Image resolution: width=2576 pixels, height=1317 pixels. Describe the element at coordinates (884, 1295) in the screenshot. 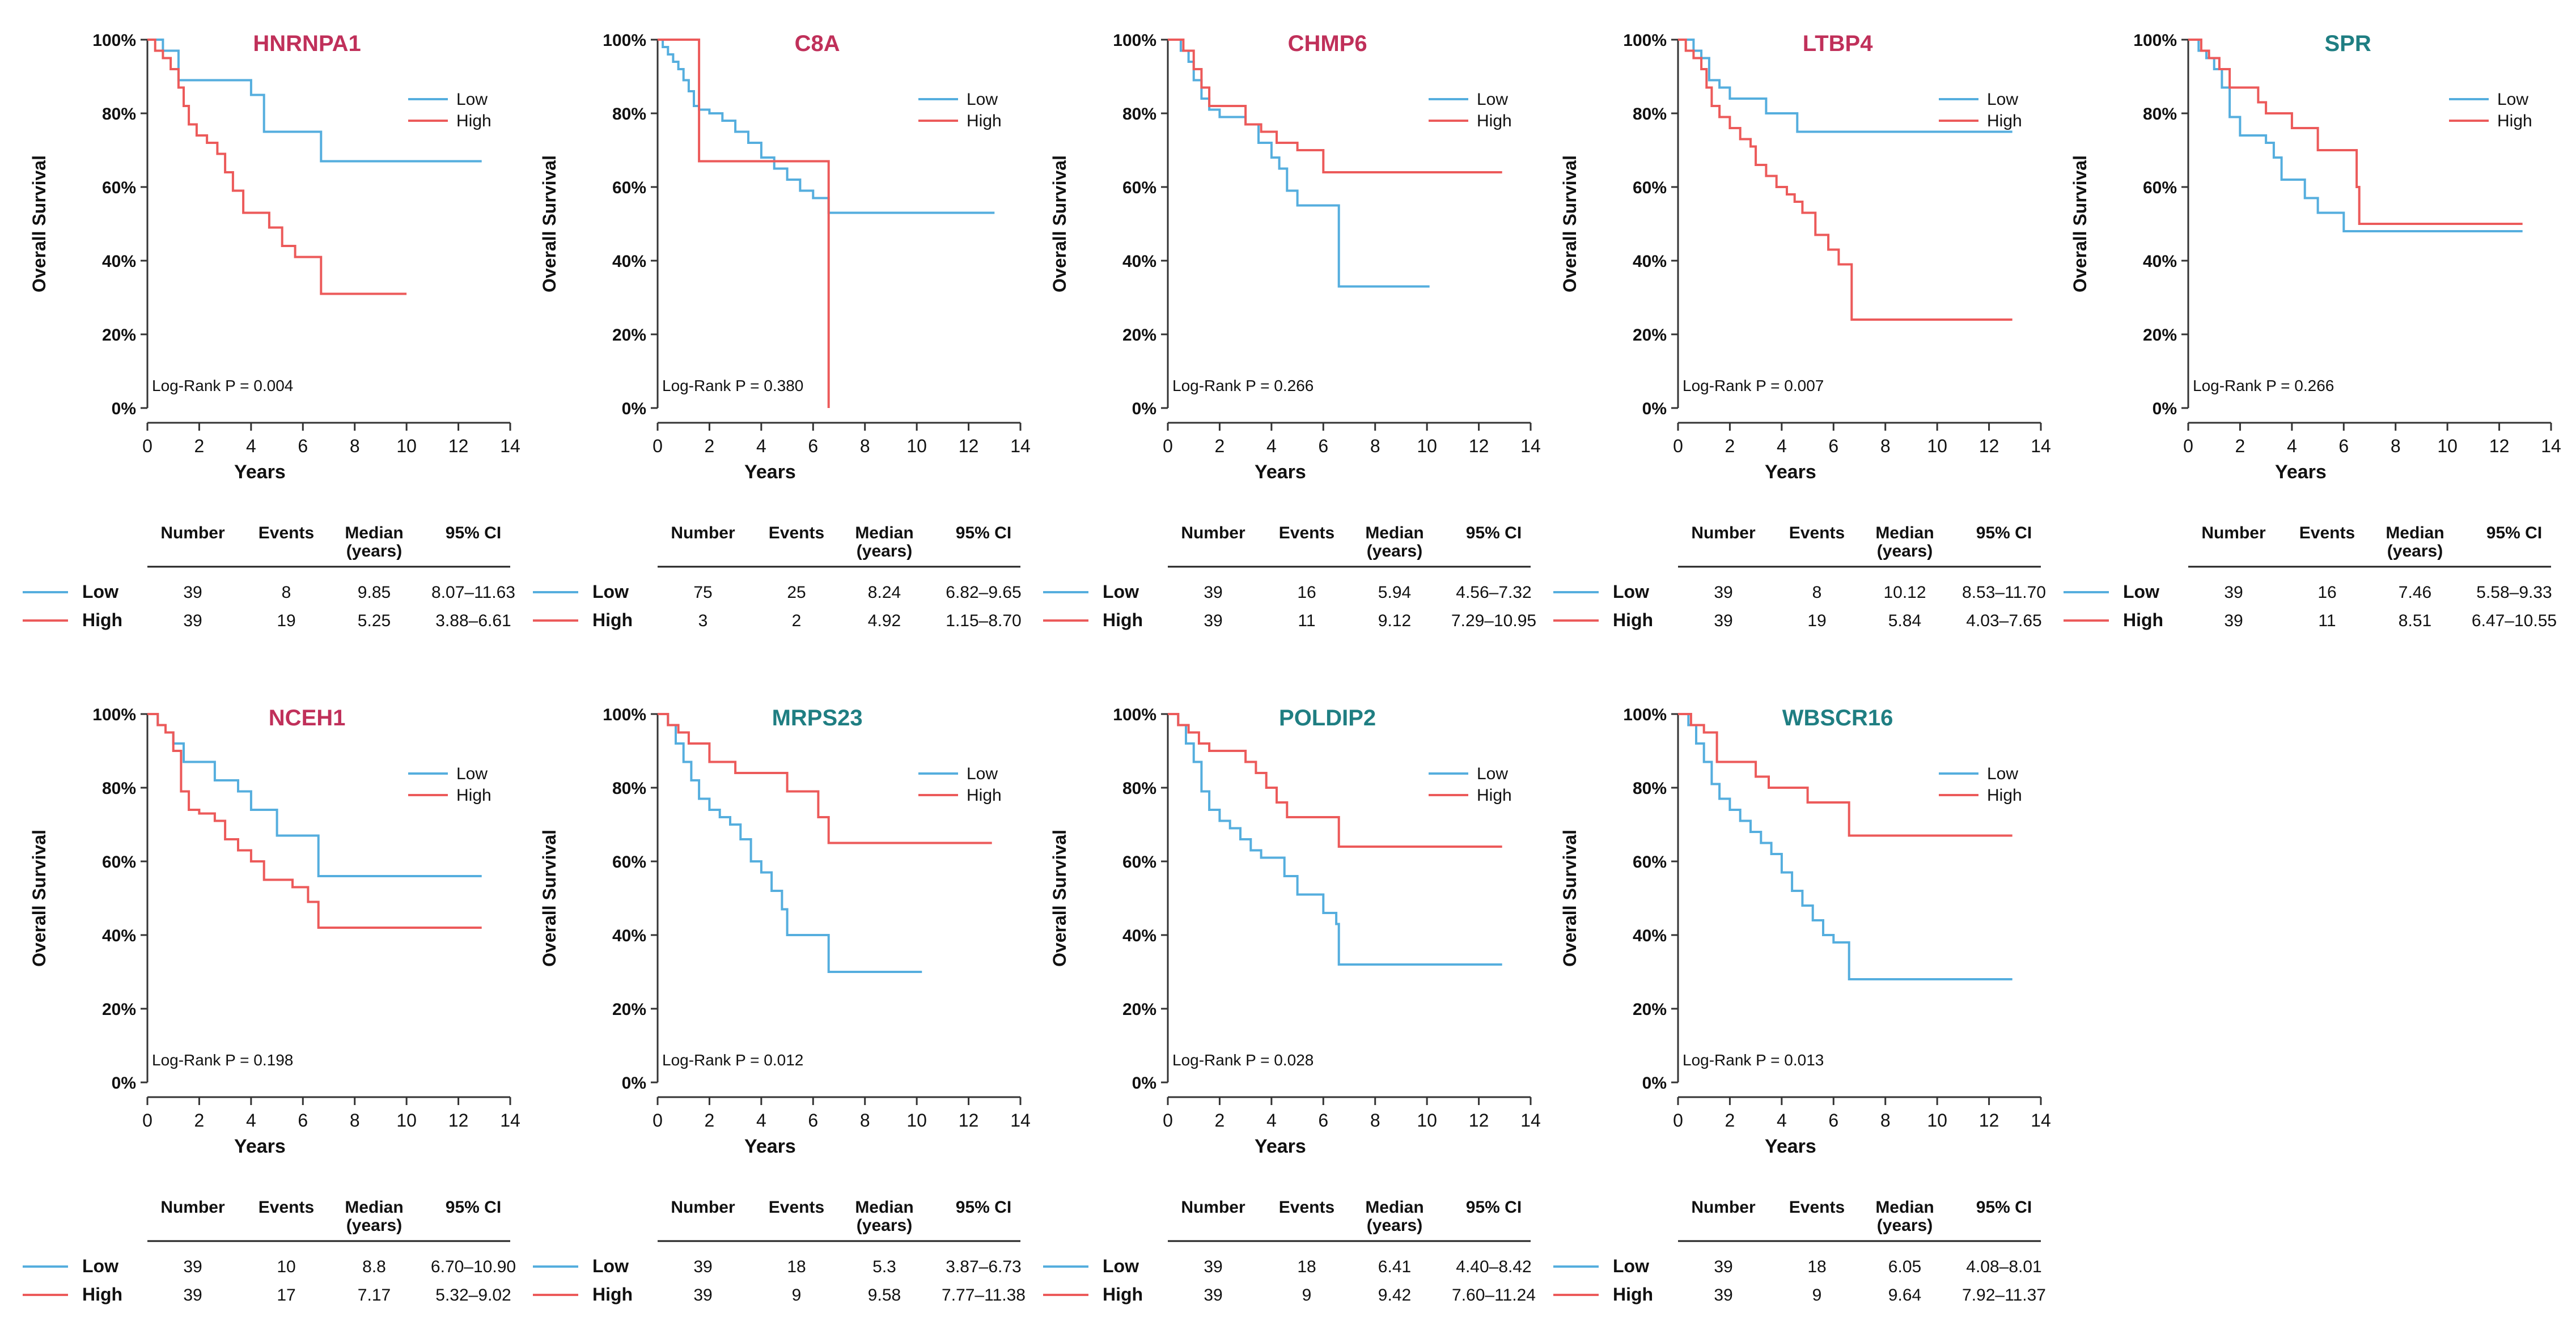

I see `table-cell-median: 9.58` at that location.